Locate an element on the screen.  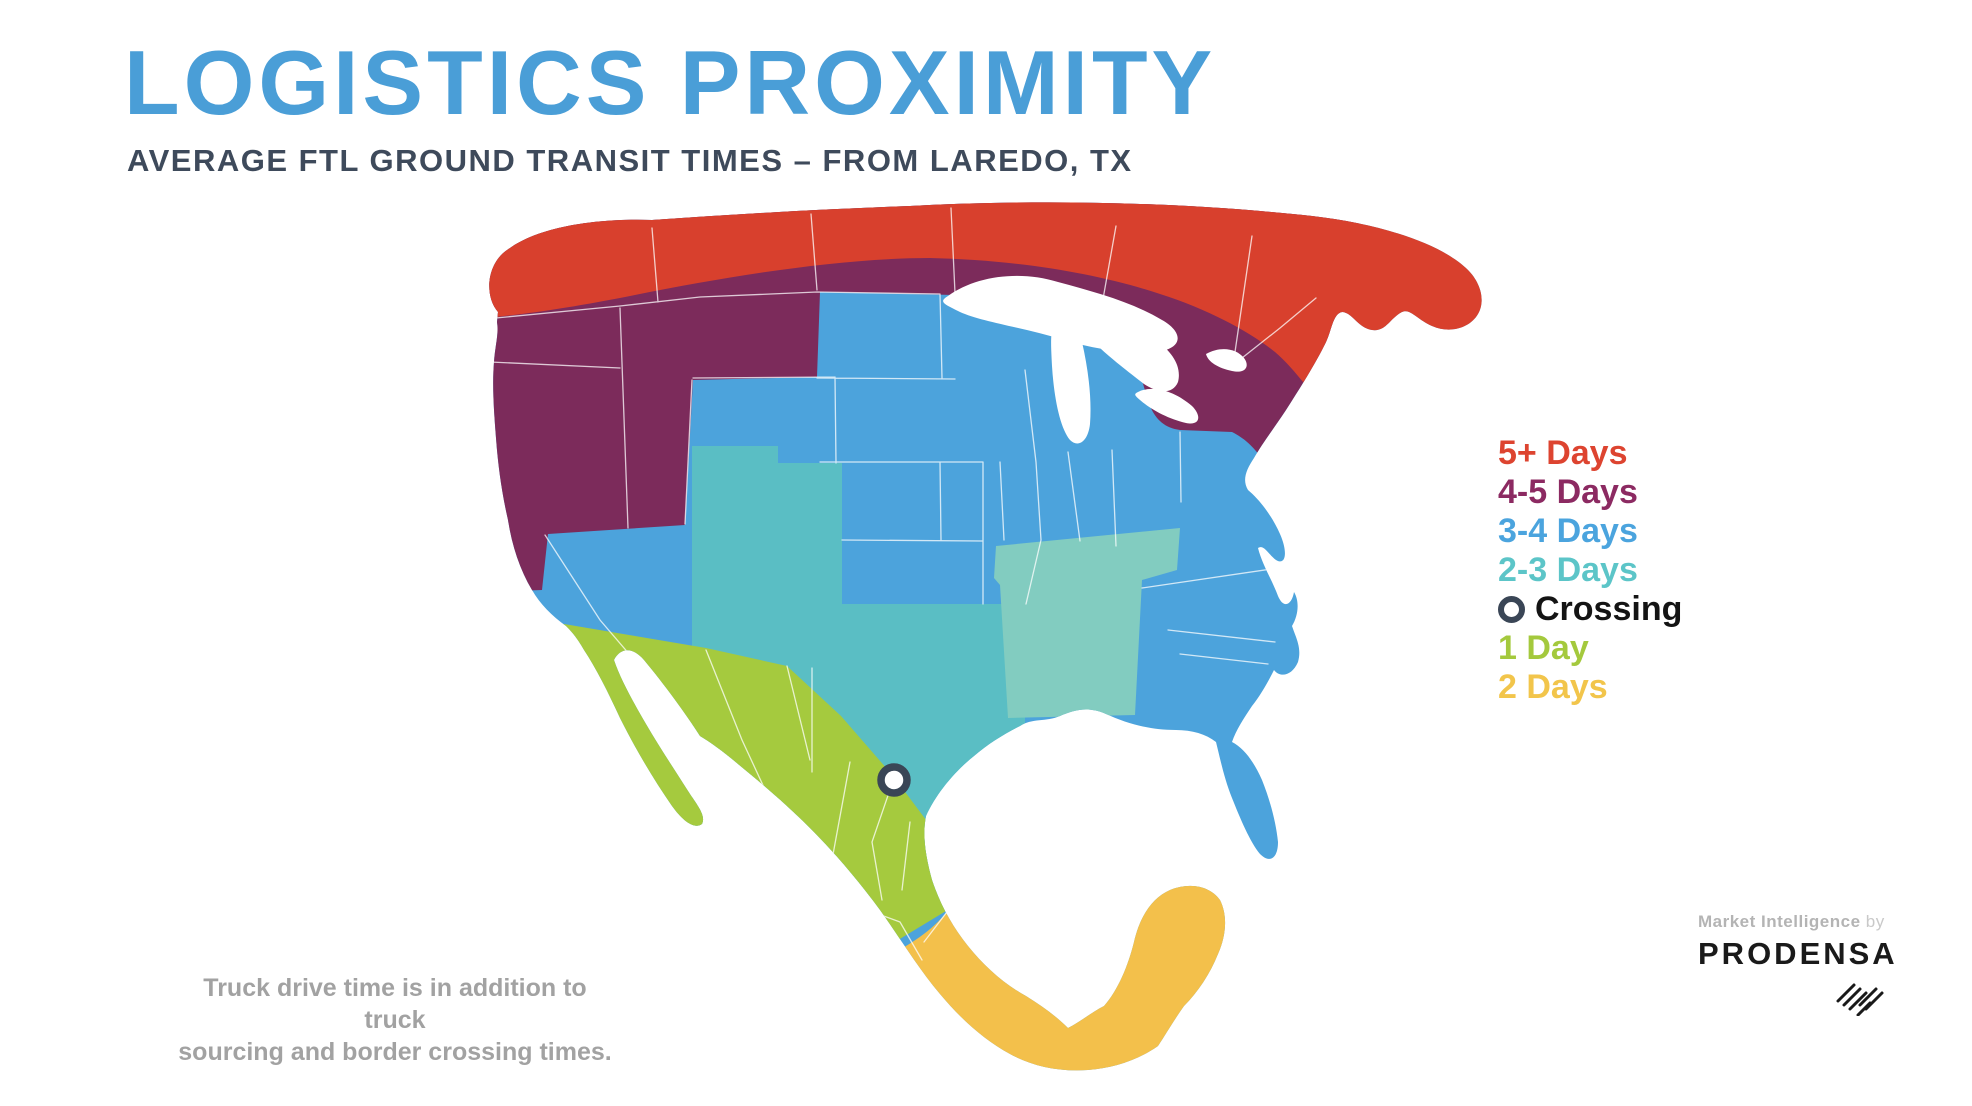
crossing-marker is located at coordinates (894, 780).